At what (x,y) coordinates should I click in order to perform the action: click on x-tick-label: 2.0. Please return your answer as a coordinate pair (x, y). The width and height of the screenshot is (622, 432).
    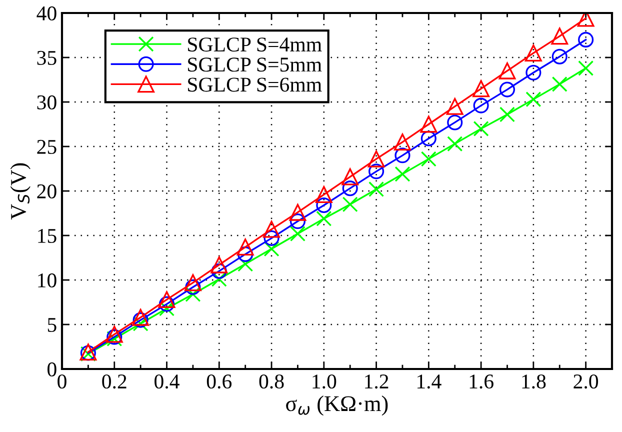
    Looking at the image, I should click on (586, 381).